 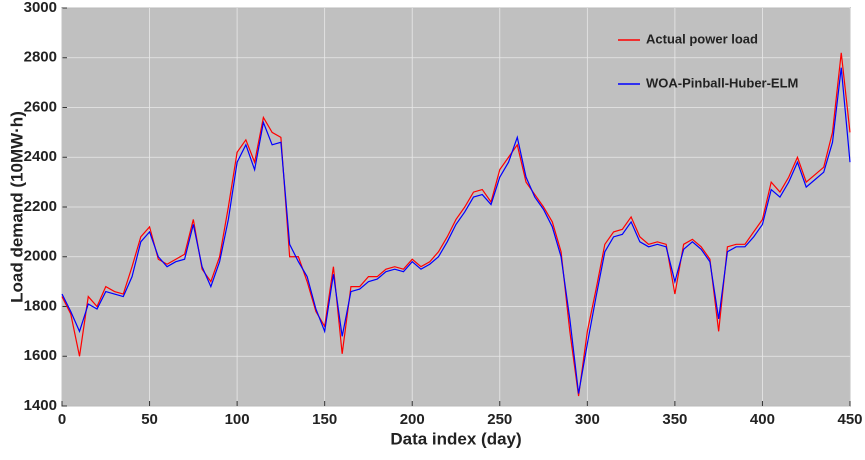 What do you see at coordinates (40, 106) in the screenshot?
I see `y-tick-label: 2600` at bounding box center [40, 106].